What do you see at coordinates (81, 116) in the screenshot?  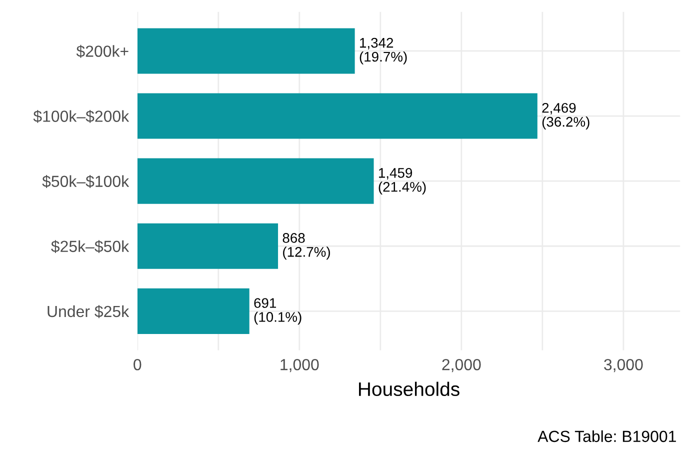 I see `y-tick-label: $100k–$200k` at bounding box center [81, 116].